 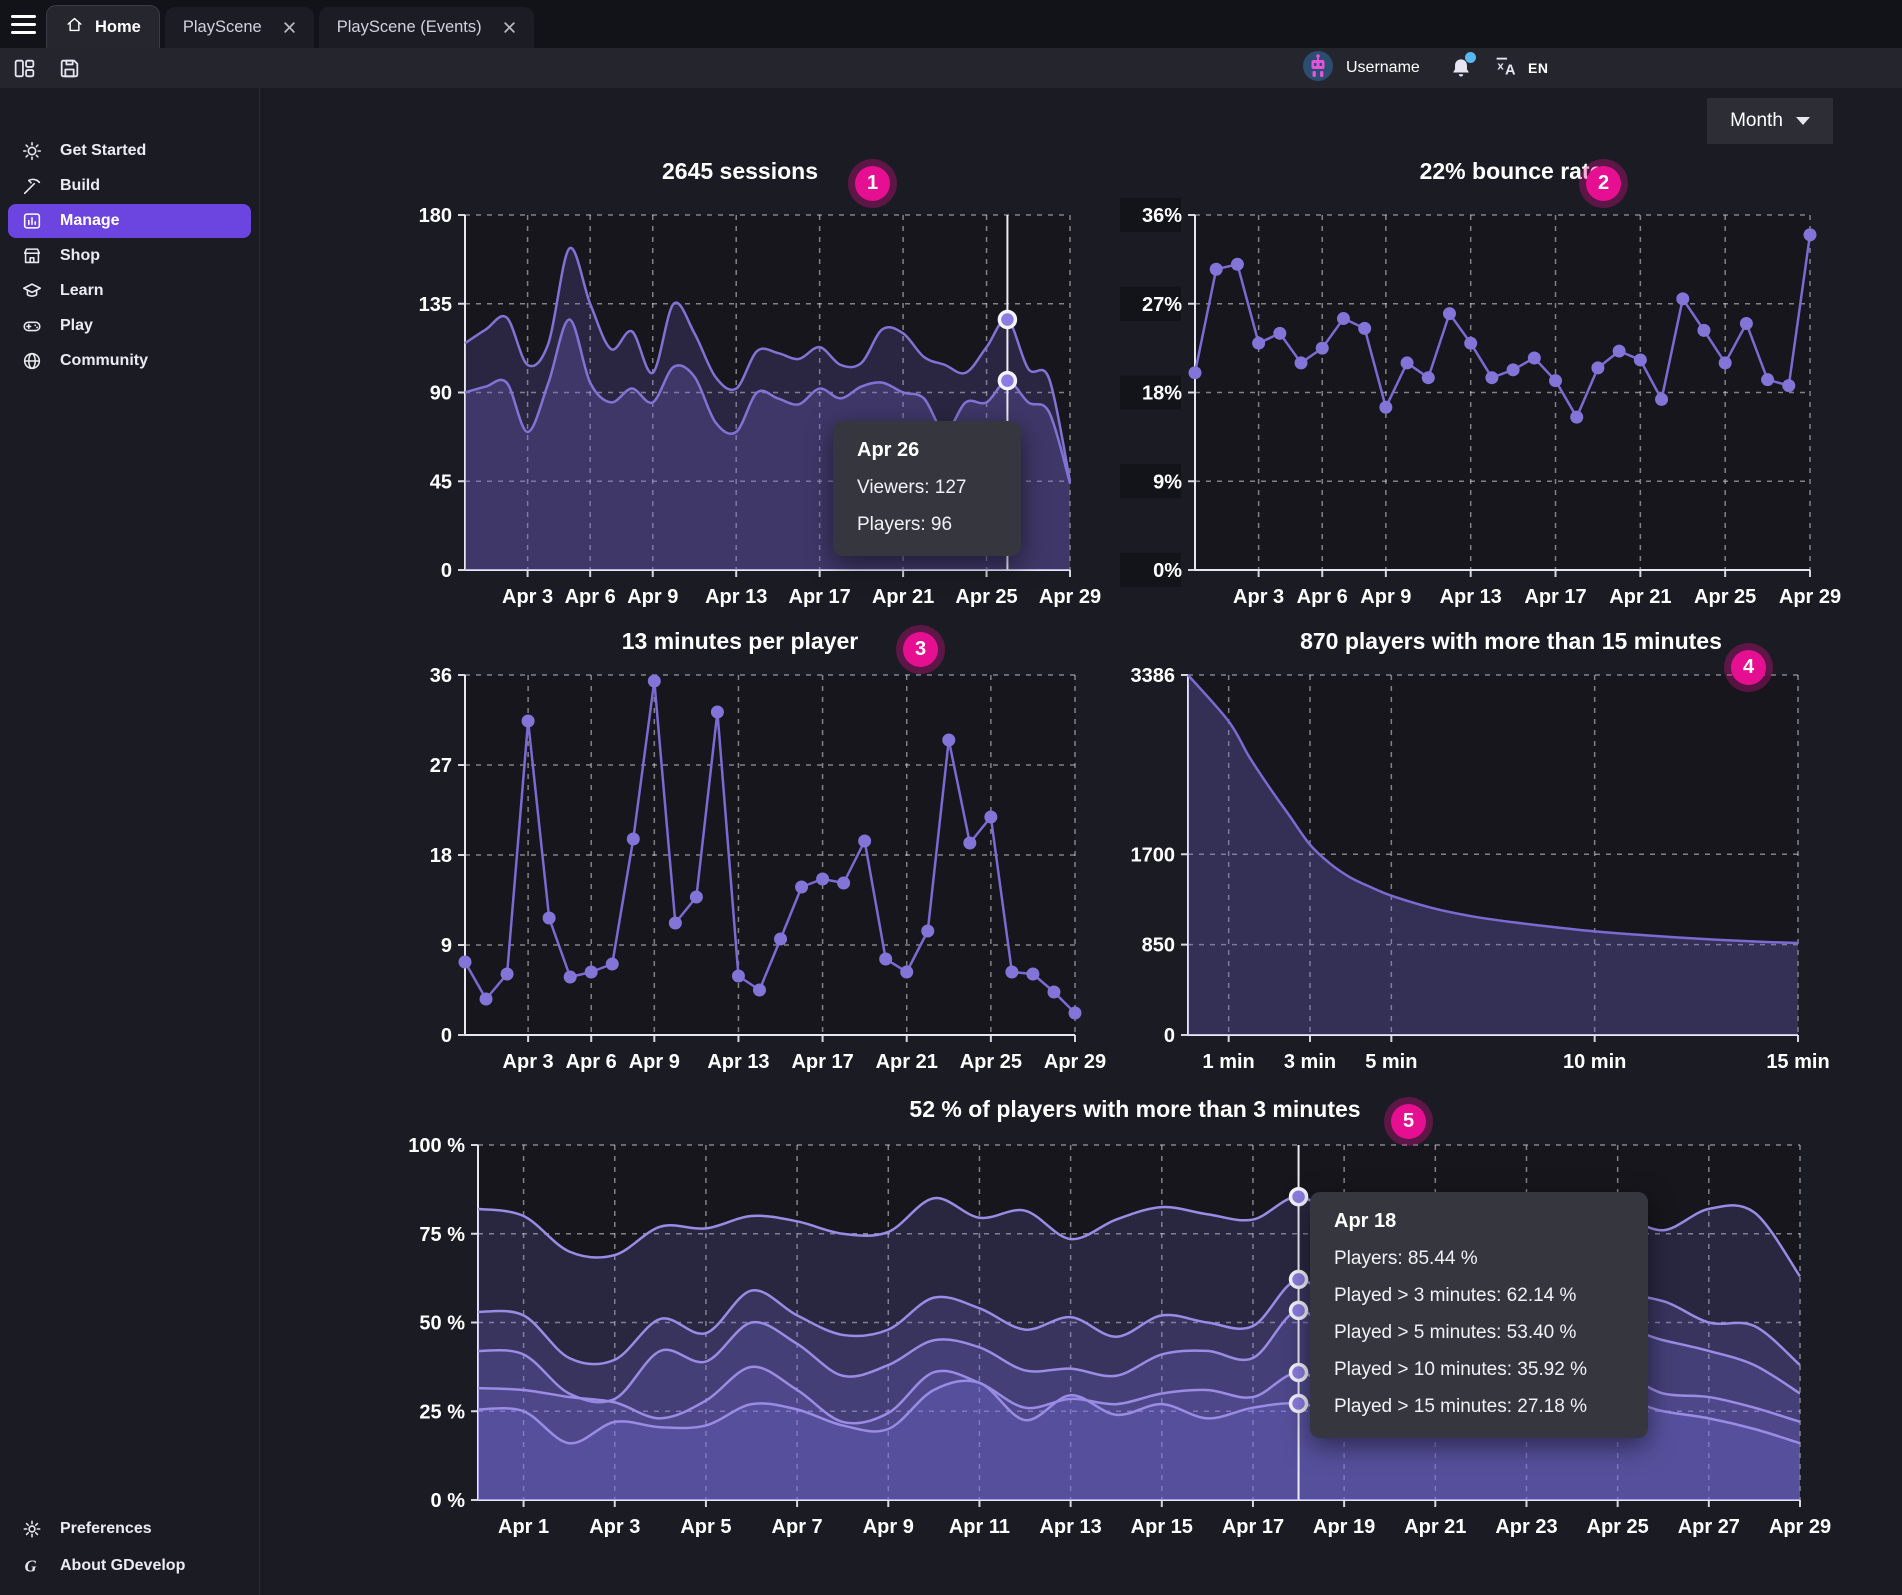 What do you see at coordinates (129, 151) in the screenshot?
I see `sidebar-item-get-started: Get Started` at bounding box center [129, 151].